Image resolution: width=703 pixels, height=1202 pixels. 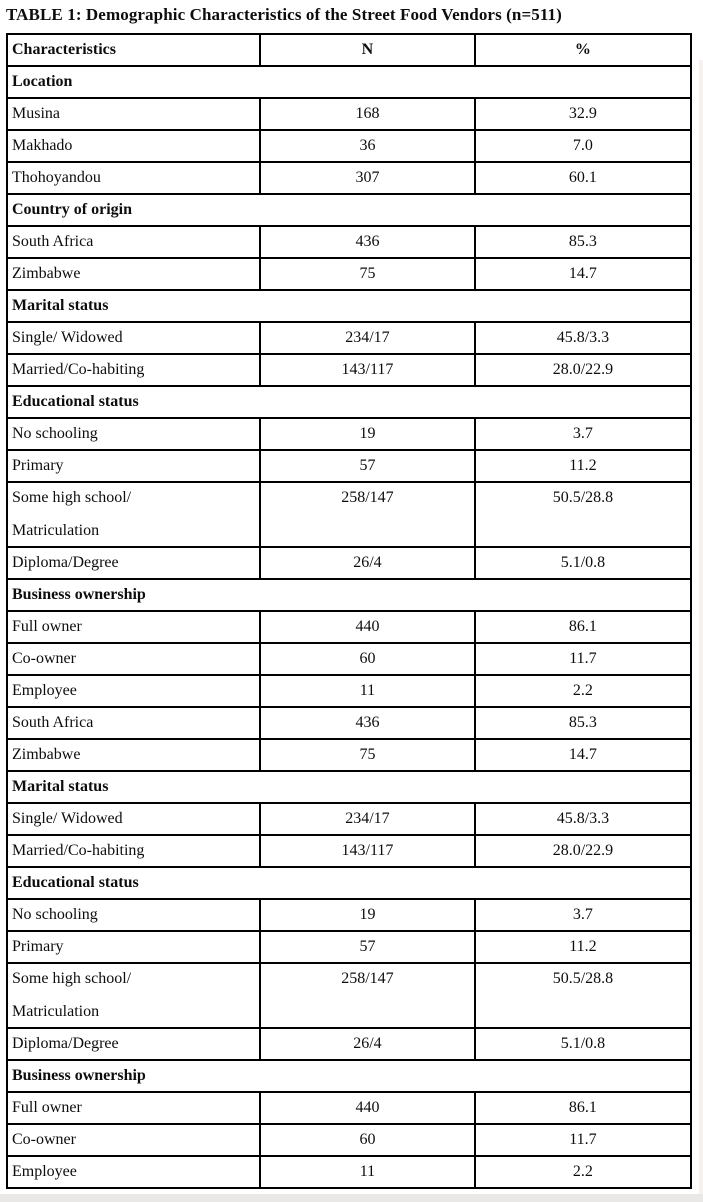 I want to click on n-value-cell: 26/4, so click(x=367, y=1044).